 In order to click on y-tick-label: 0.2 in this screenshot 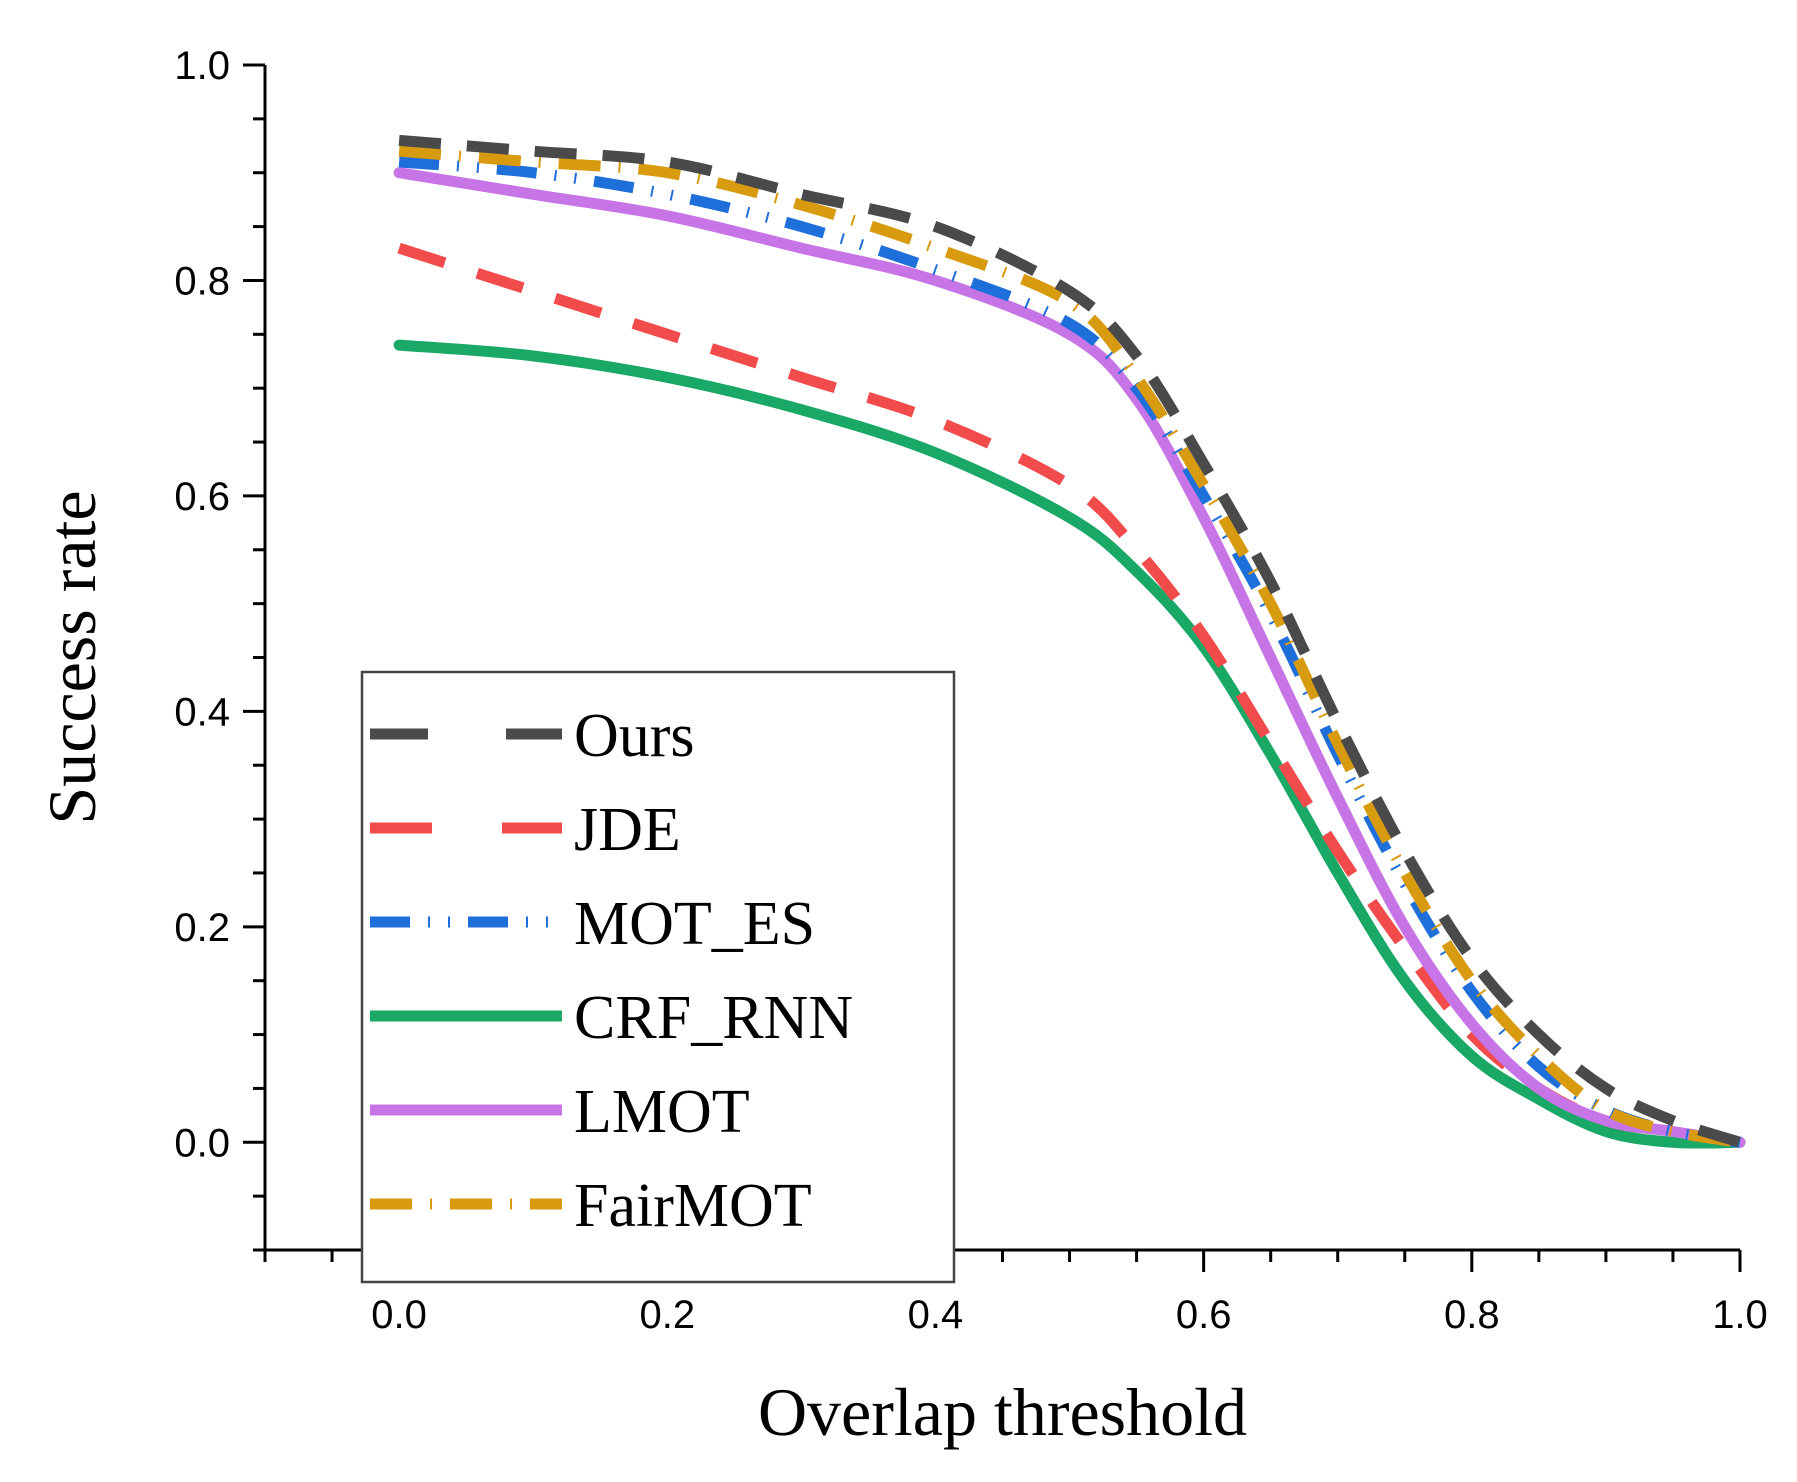, I will do `click(202, 928)`.